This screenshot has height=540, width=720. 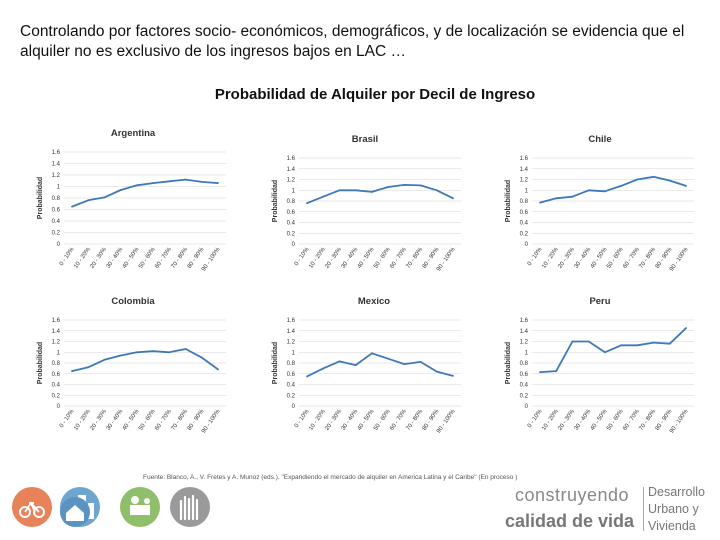 I want to click on house-icon, so click(x=75, y=512).